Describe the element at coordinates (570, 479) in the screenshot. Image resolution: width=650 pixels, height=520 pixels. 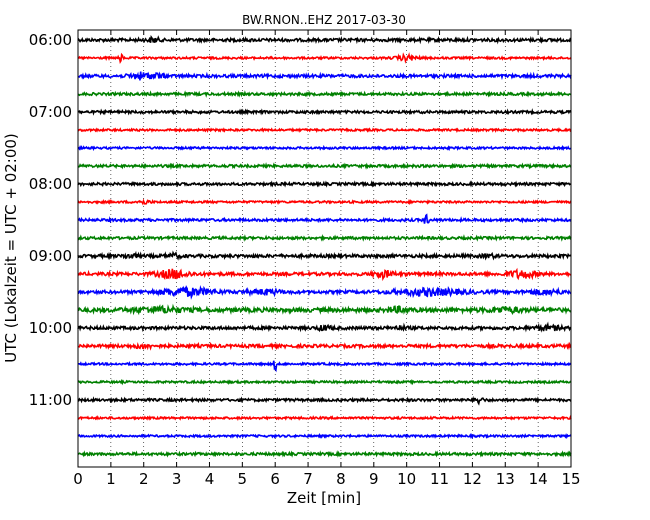
I see `x-tick-label: 15` at that location.